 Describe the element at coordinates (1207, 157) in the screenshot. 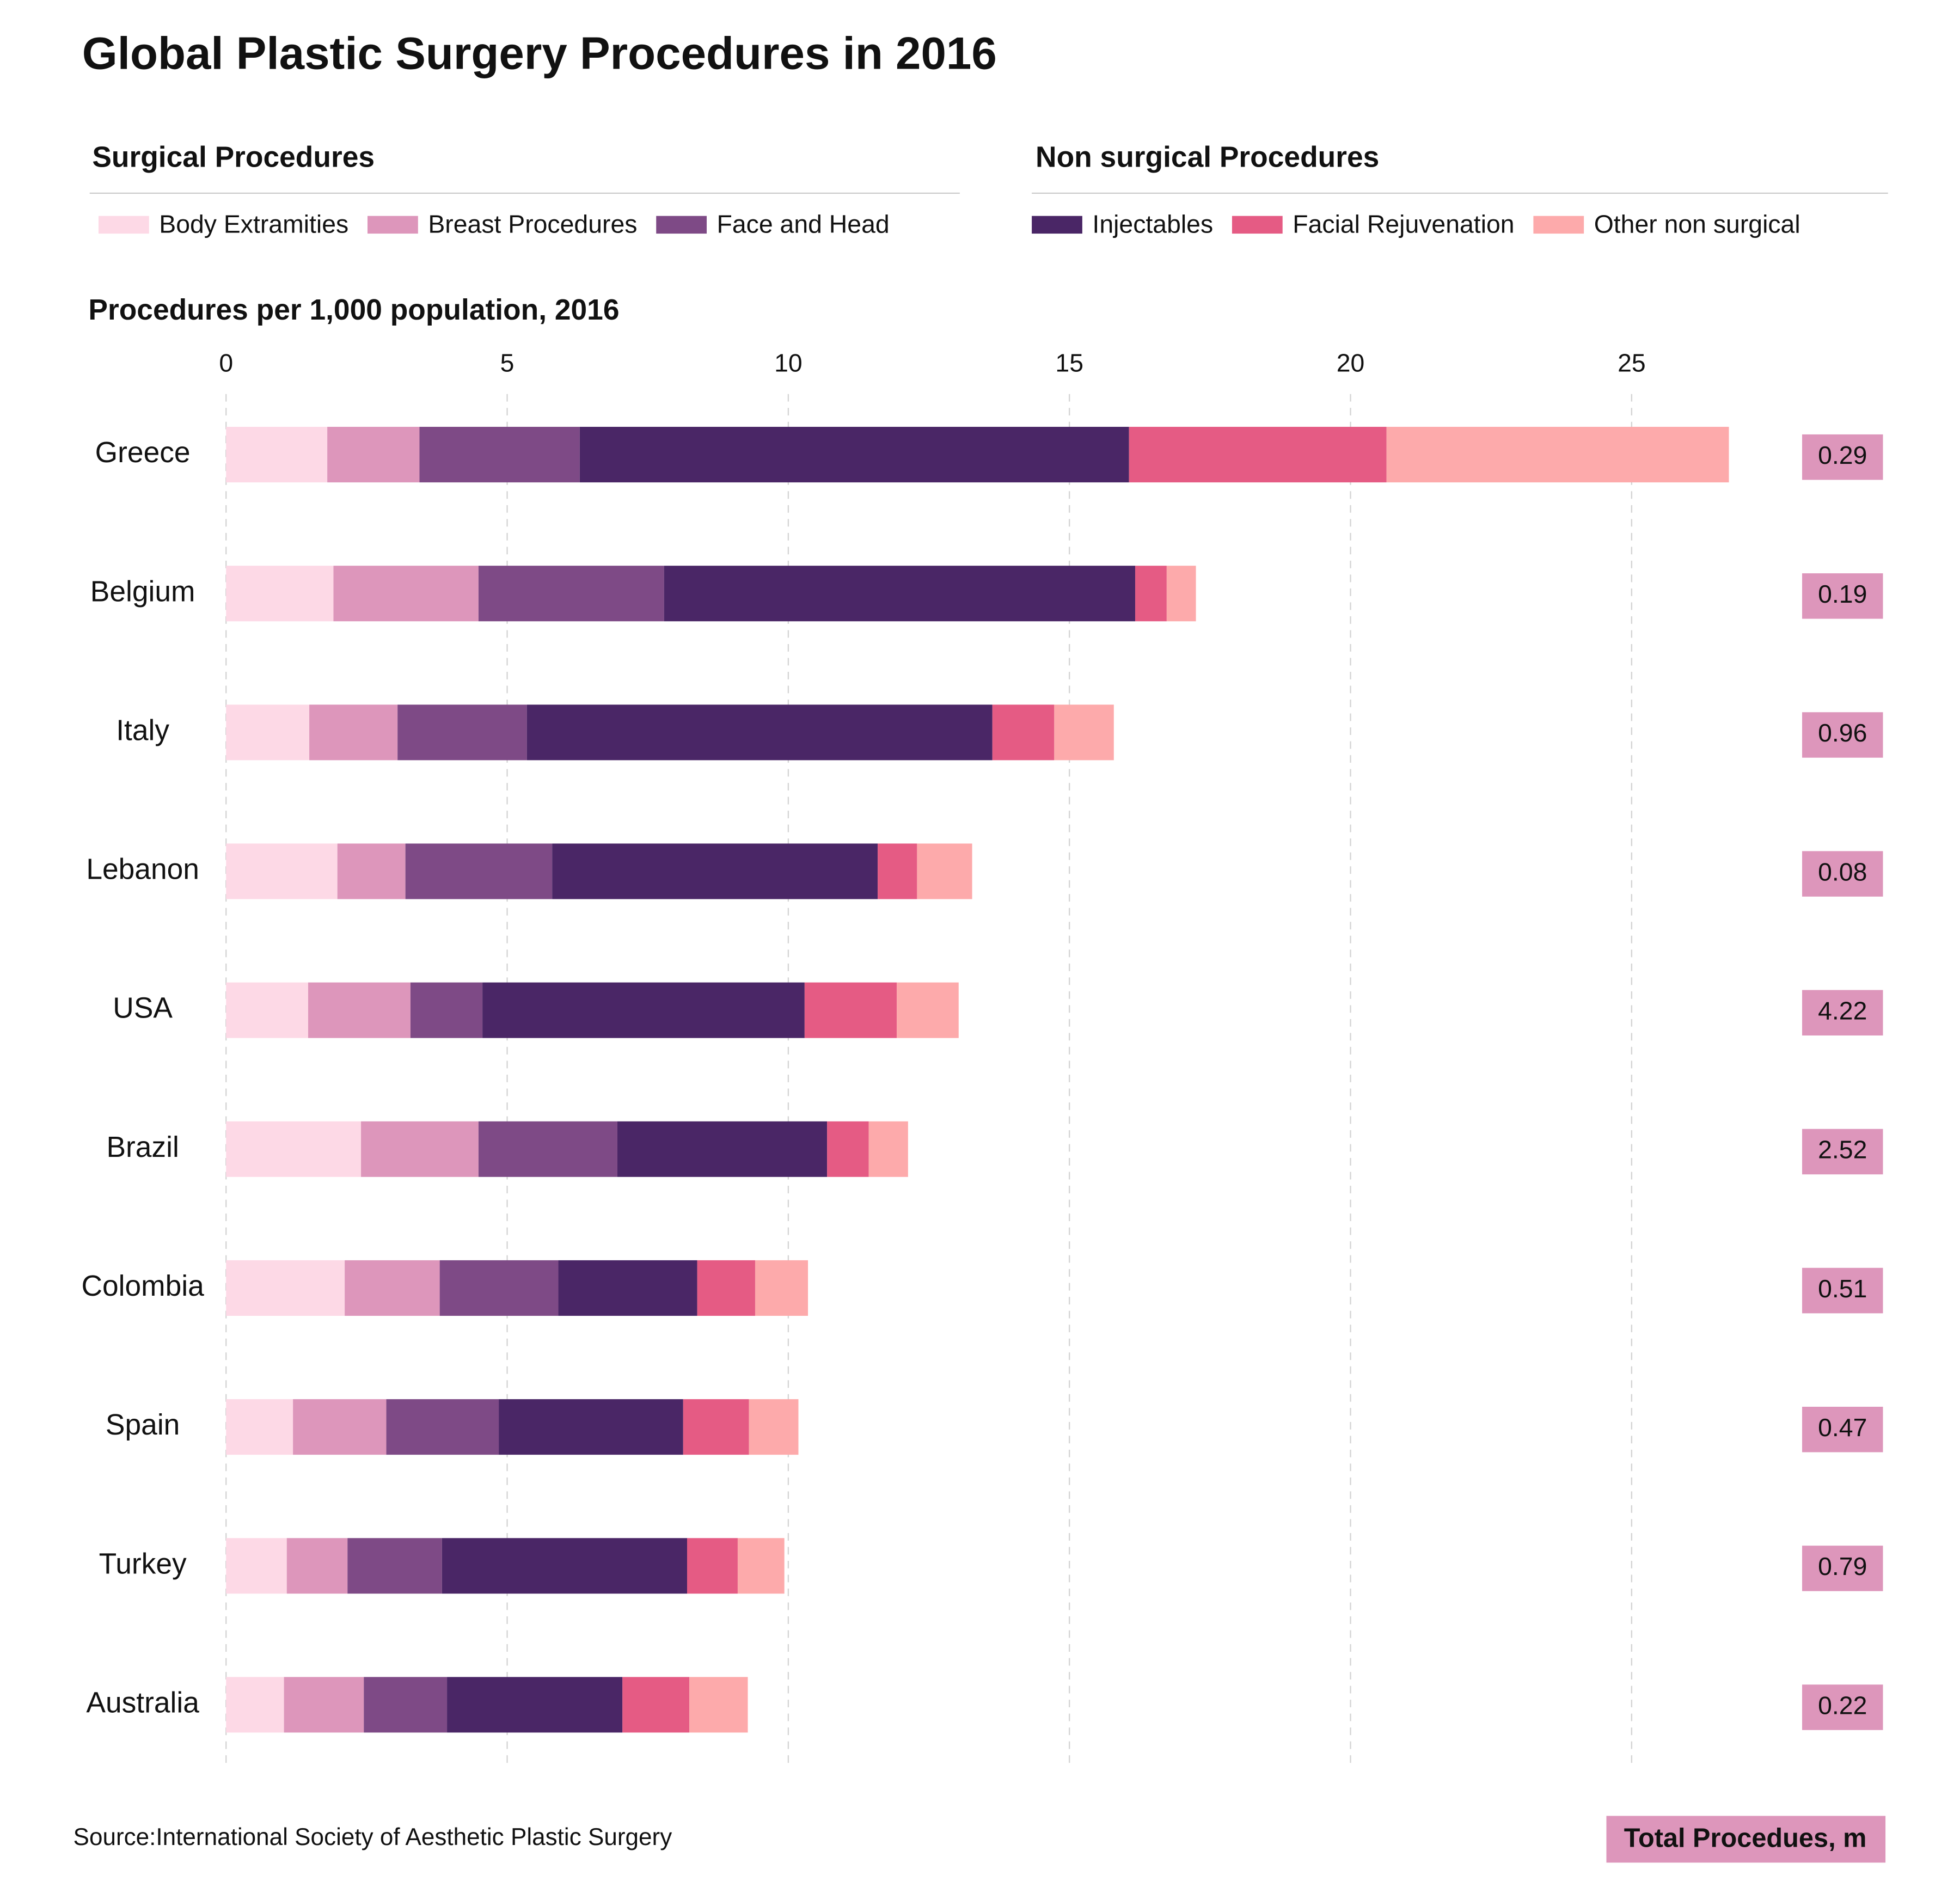

I see `legend-group-title: Non surgical Procedures` at that location.